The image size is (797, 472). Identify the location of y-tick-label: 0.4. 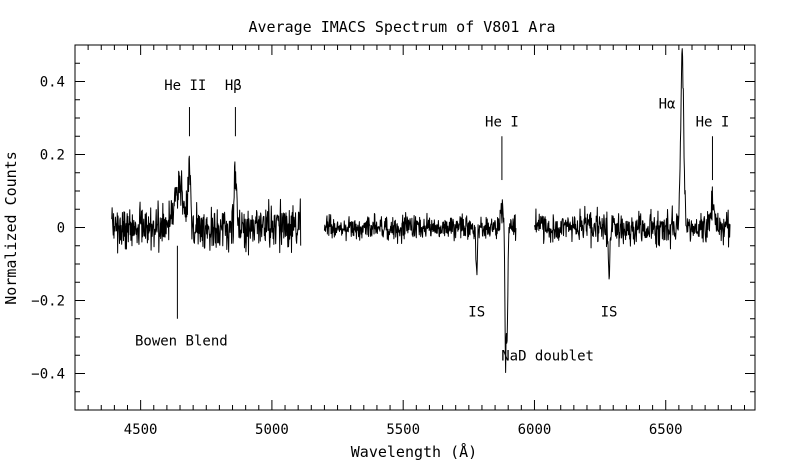
(52, 83).